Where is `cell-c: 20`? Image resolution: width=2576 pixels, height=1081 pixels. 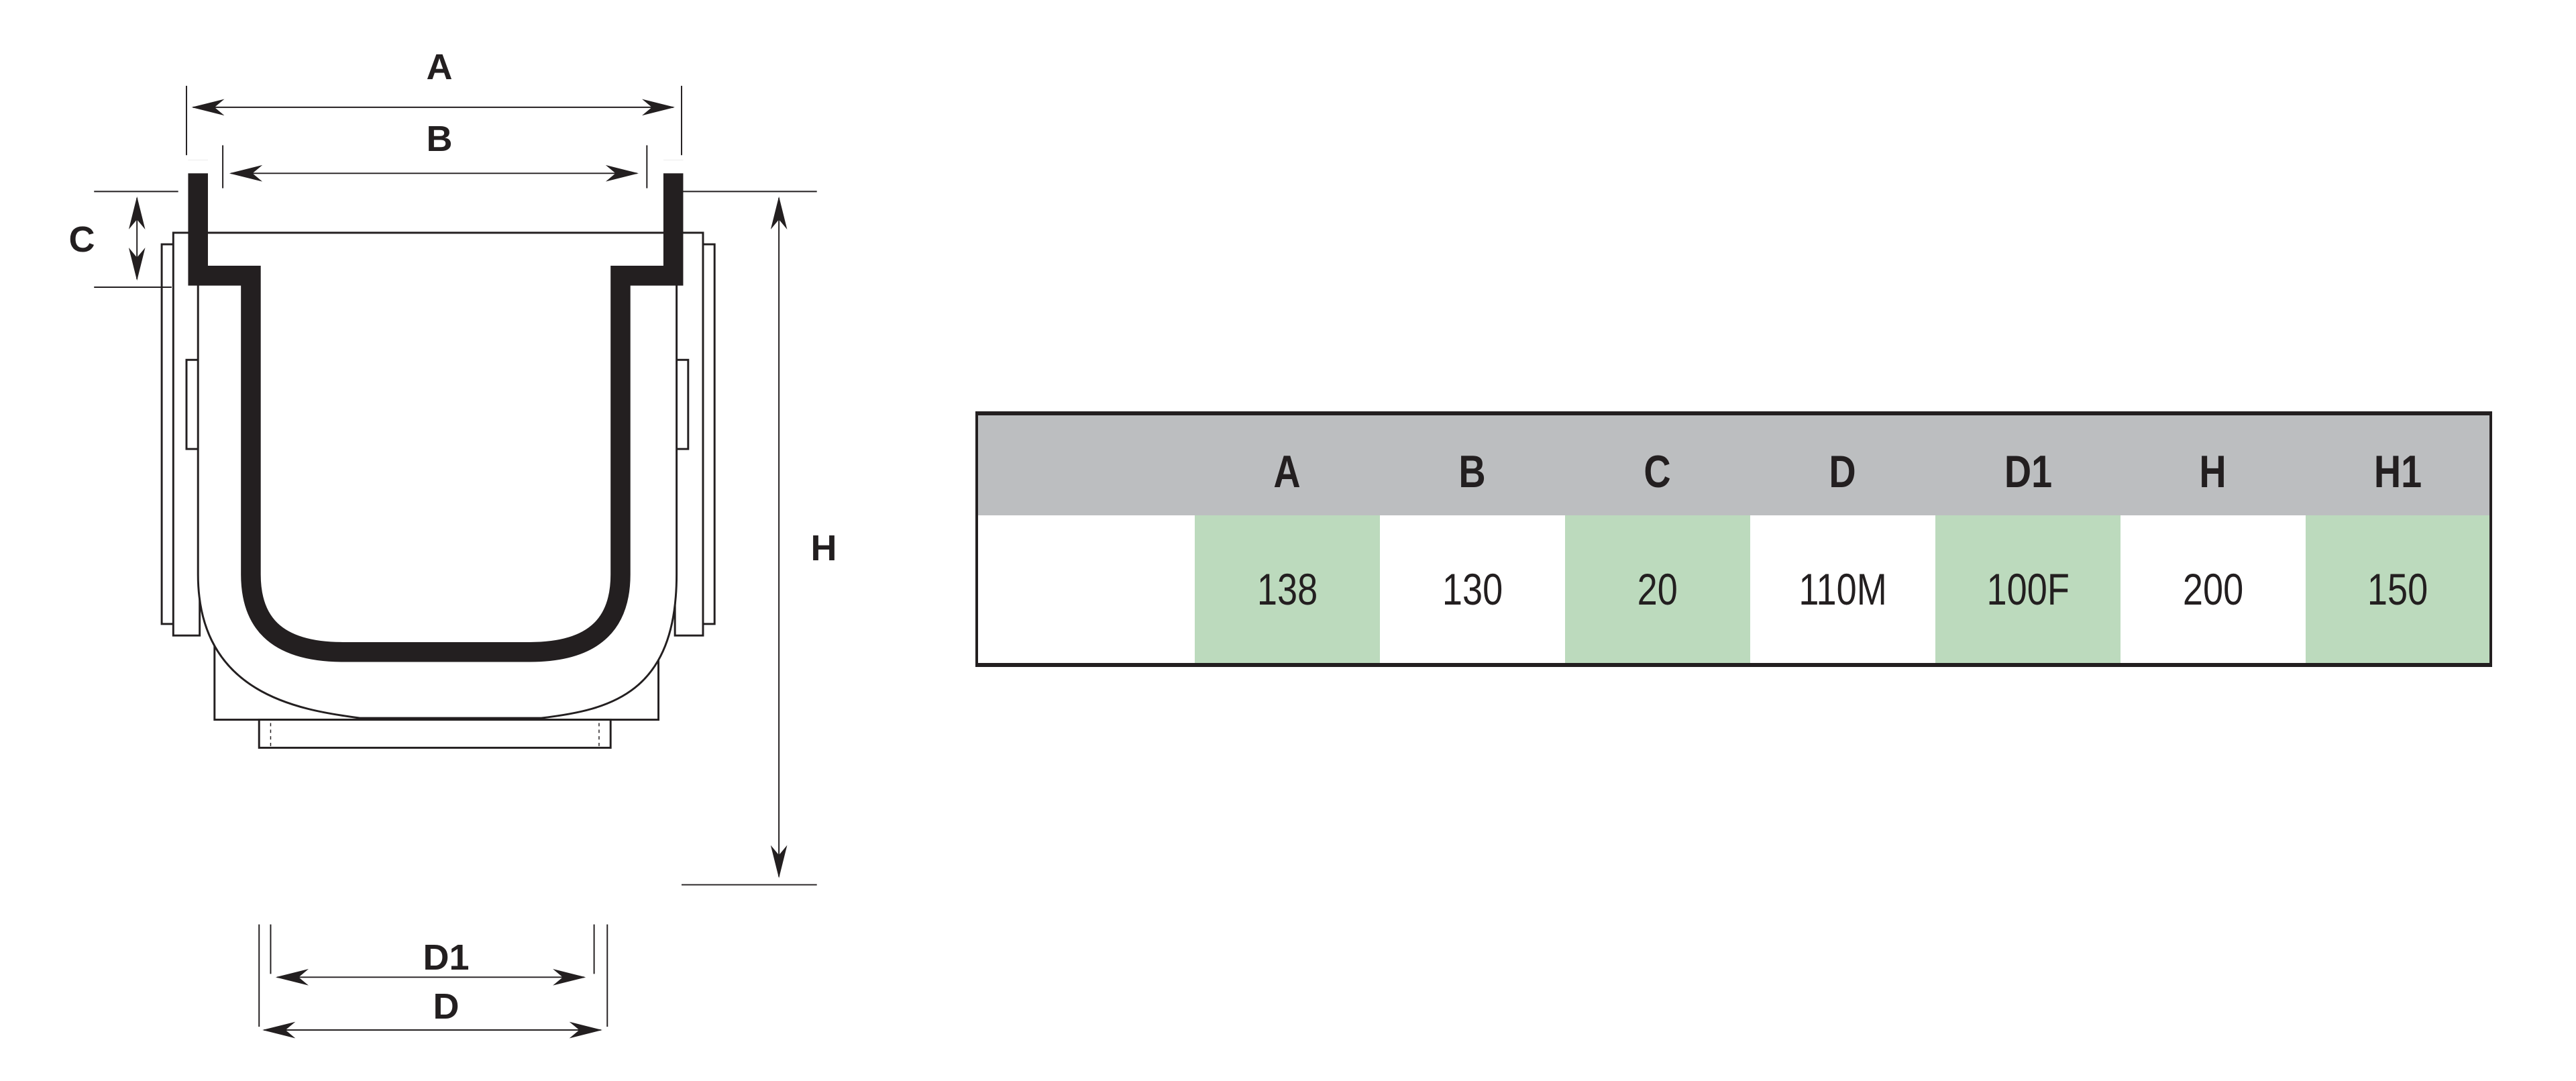
cell-c: 20 is located at coordinates (1657, 590).